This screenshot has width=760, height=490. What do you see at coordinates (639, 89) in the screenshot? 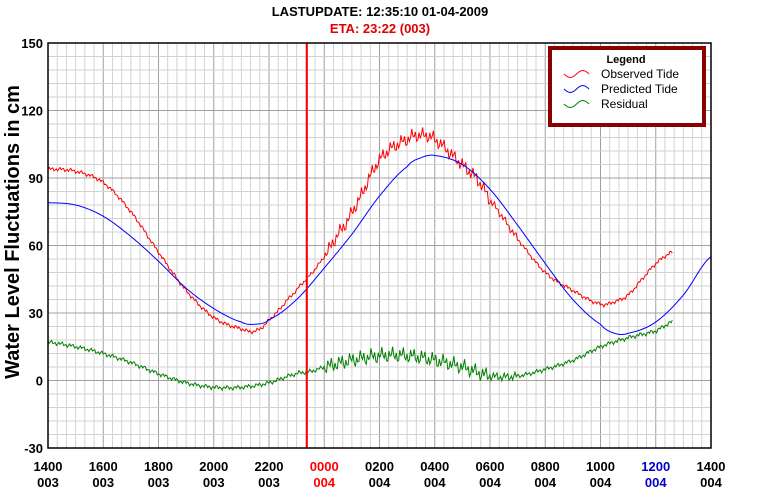
I see `legend-entry-label: Predicted Tide` at bounding box center [639, 89].